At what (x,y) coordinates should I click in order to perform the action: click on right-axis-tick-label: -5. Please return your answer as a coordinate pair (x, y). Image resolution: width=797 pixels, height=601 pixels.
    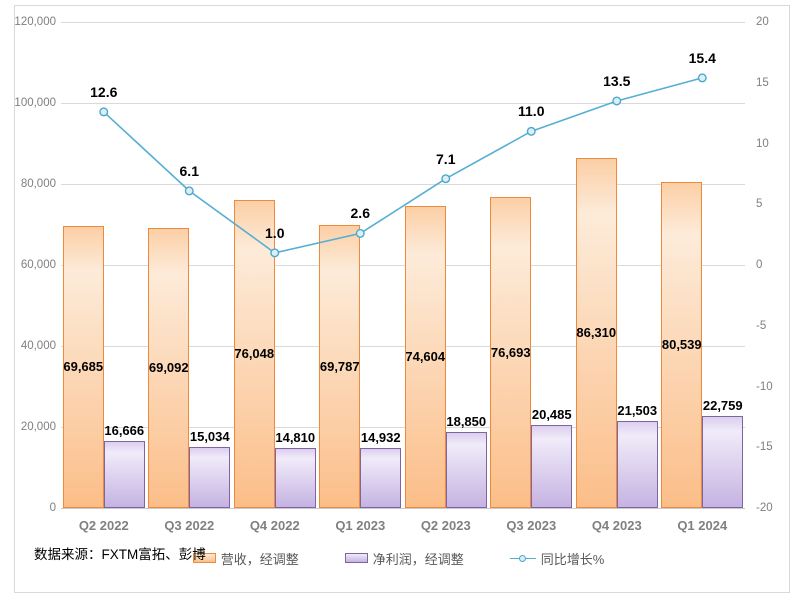
    Looking at the image, I should click on (761, 325).